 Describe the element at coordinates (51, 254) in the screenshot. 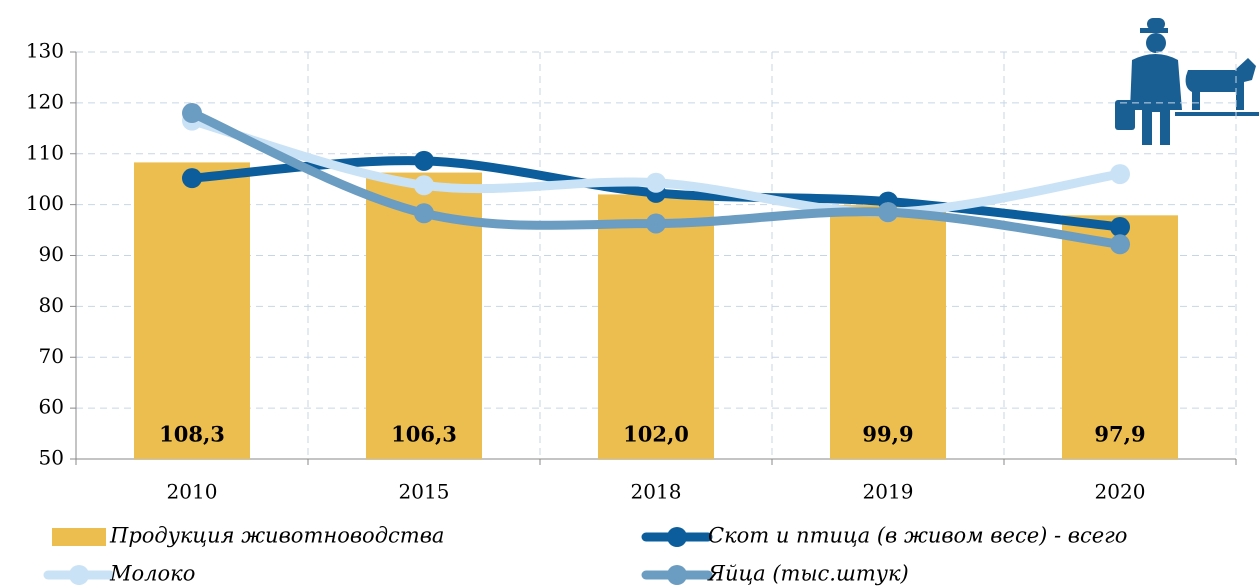

I see `y-tick-label: 90` at that location.